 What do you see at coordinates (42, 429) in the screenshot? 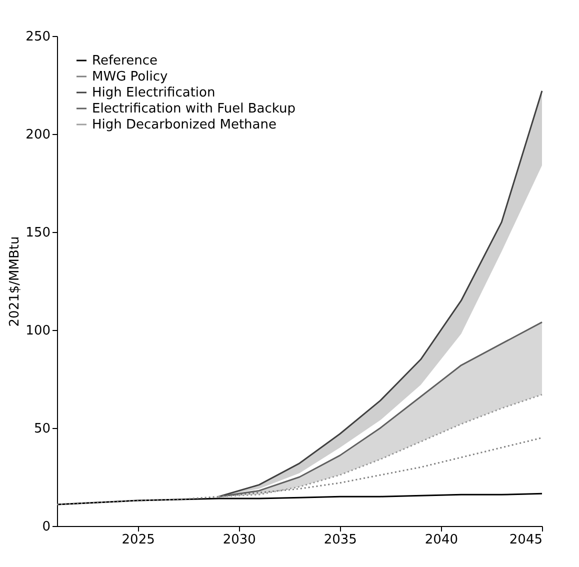
I see `y-tick-label: 50` at bounding box center [42, 429].